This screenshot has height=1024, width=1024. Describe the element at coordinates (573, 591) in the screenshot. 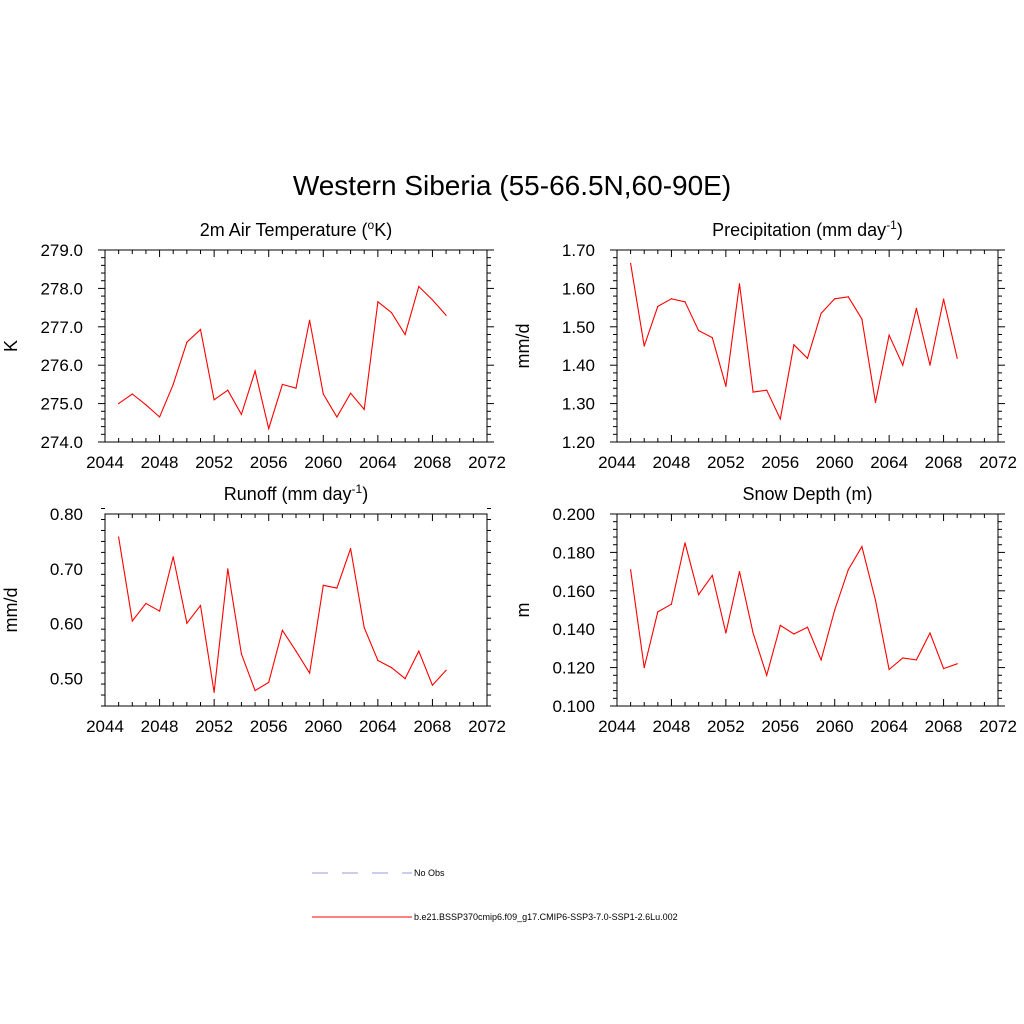

I see `y-tick-label: 0.160` at that location.